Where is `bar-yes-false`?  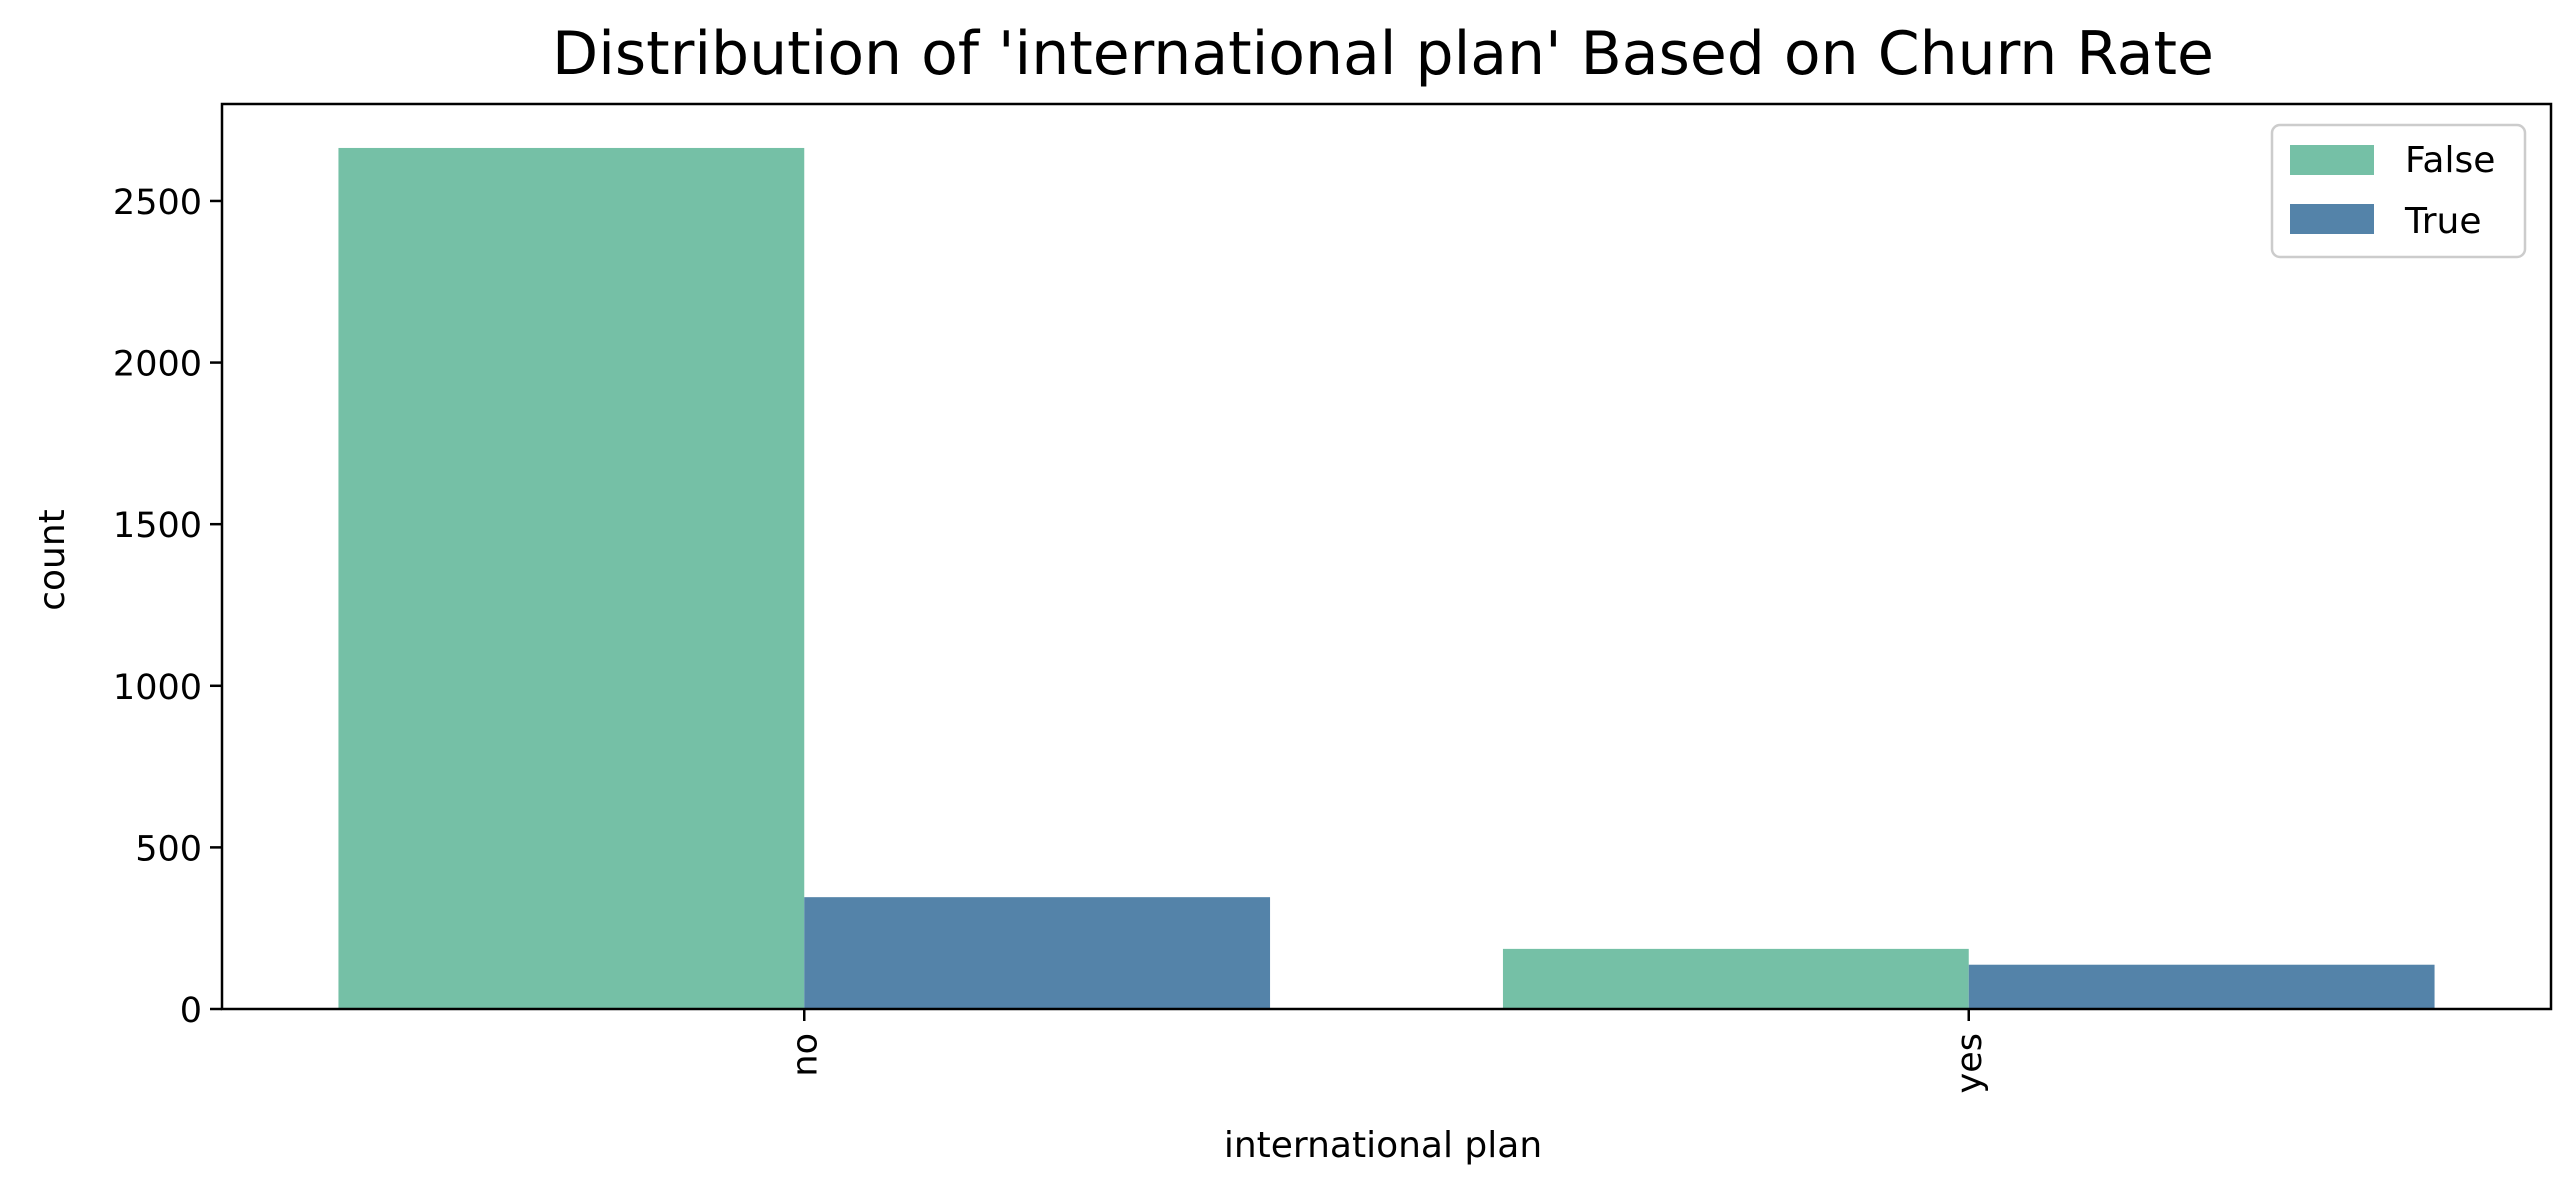
bar-yes-false is located at coordinates (1735, 978).